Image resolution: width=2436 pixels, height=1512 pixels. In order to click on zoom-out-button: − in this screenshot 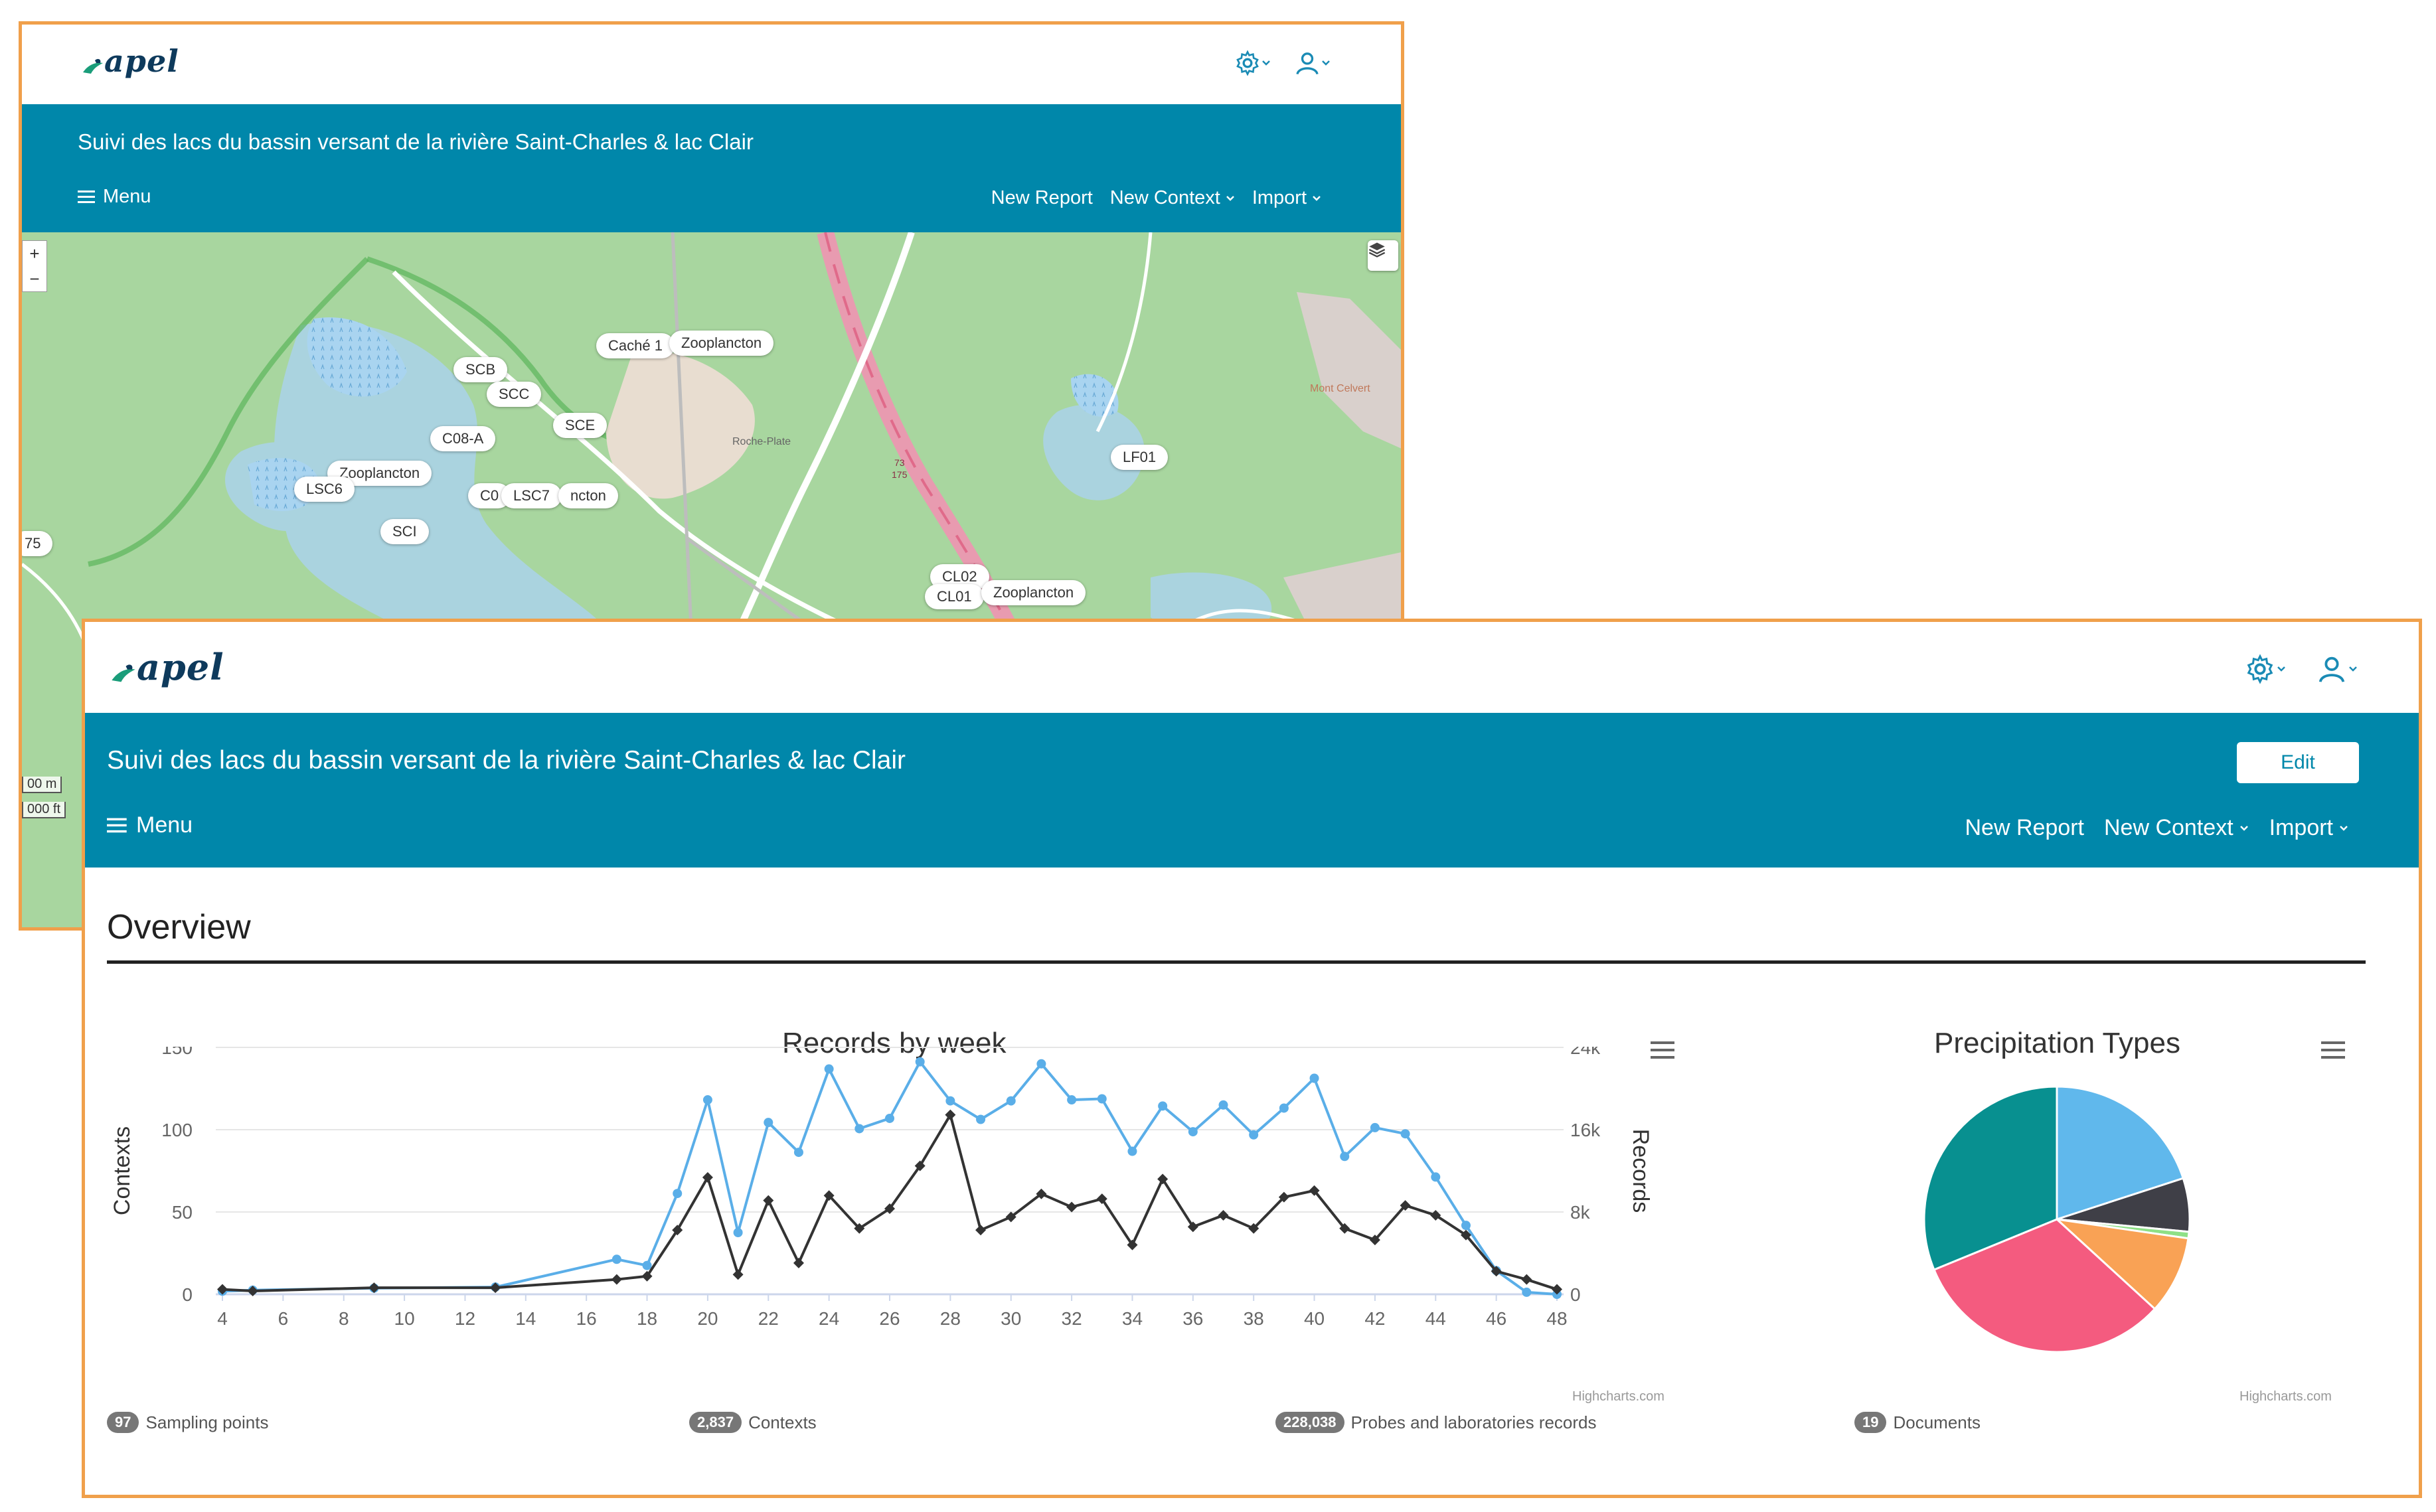, I will do `click(34, 279)`.